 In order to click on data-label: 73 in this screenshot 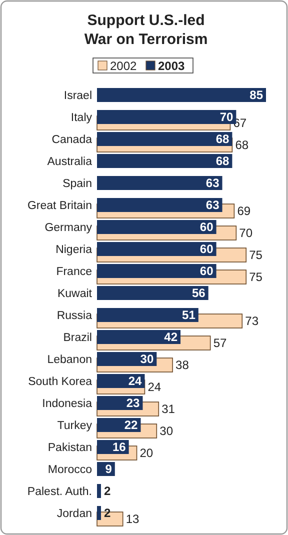, I will do `click(252, 321)`.